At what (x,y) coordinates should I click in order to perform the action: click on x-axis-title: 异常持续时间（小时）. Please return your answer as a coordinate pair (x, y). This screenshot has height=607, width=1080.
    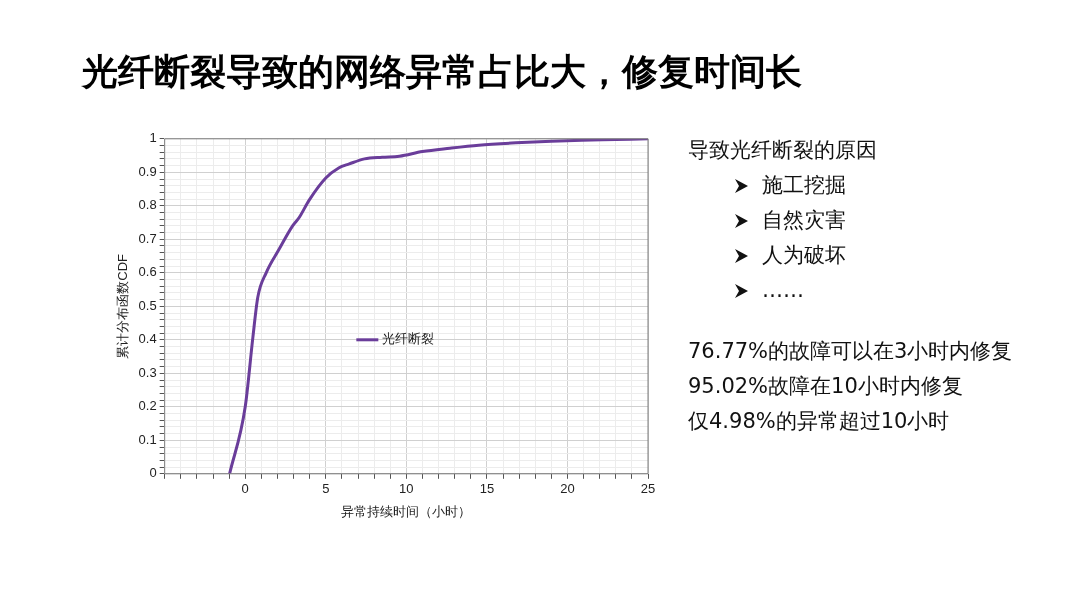
    Looking at the image, I should click on (406, 511).